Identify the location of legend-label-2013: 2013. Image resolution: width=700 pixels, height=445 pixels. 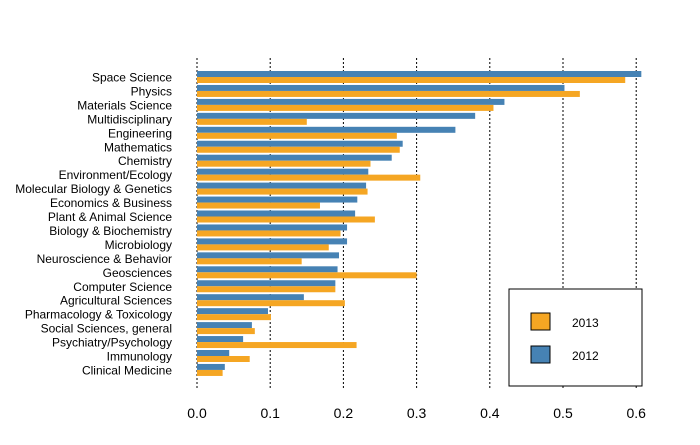
(585, 323).